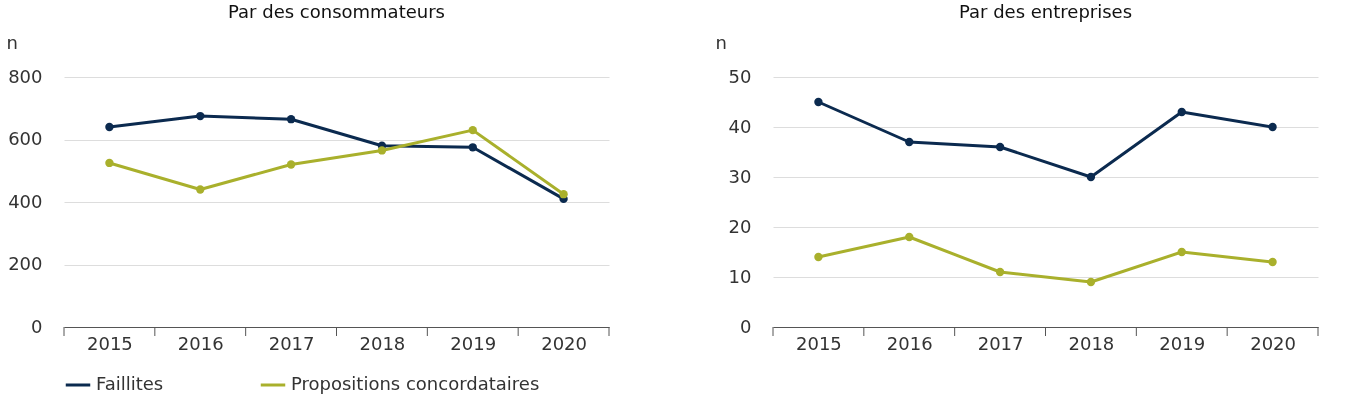 This screenshot has width=1355, height=400. I want to click on y-tick-label: 20, so click(740, 226).